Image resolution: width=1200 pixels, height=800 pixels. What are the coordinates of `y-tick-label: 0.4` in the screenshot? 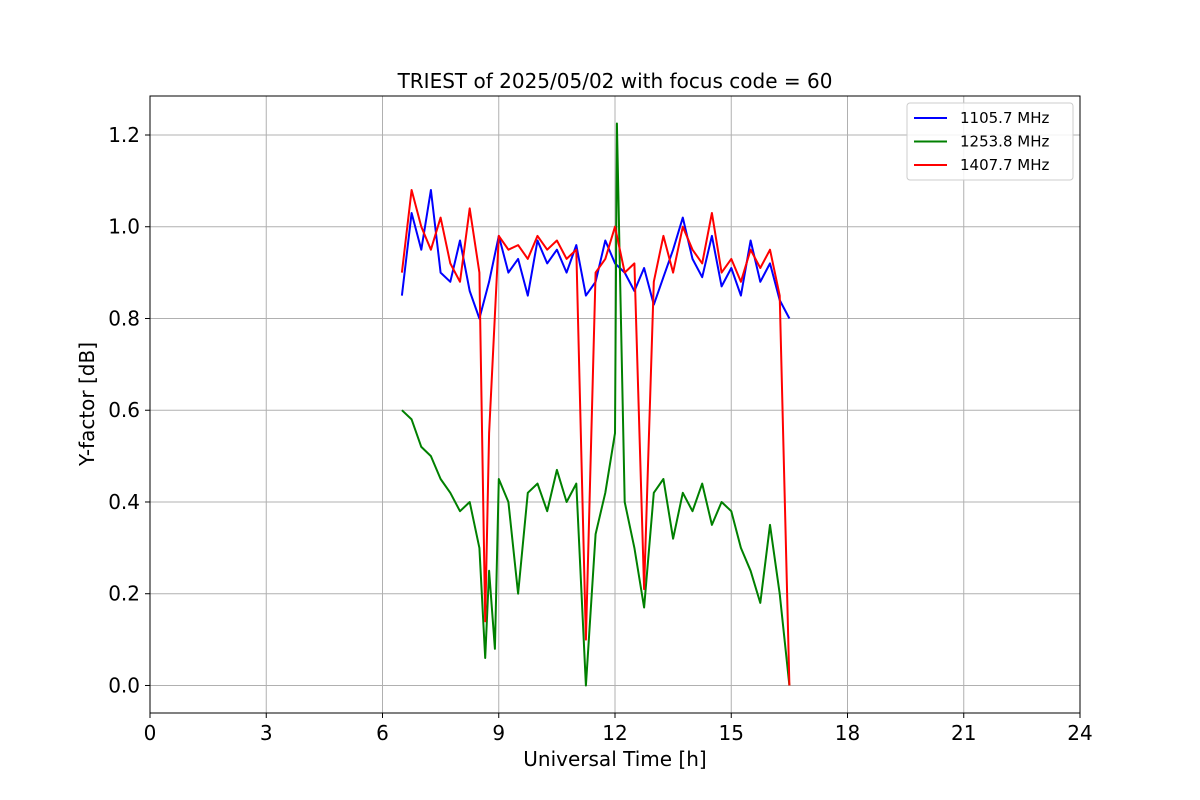 It's located at (124, 502).